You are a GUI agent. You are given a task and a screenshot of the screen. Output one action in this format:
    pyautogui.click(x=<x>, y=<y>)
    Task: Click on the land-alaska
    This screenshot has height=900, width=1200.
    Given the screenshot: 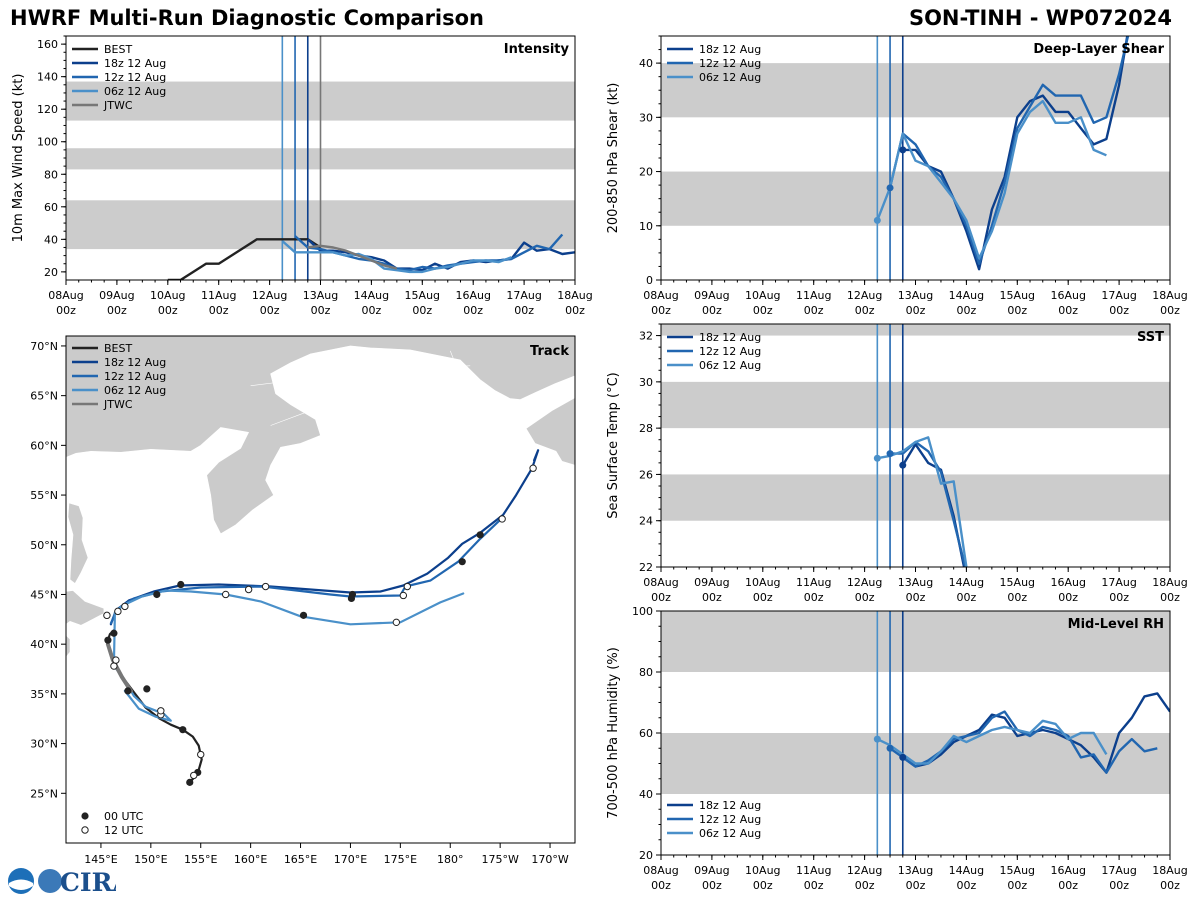 What is the action you would take?
    pyautogui.click(x=550, y=401)
    